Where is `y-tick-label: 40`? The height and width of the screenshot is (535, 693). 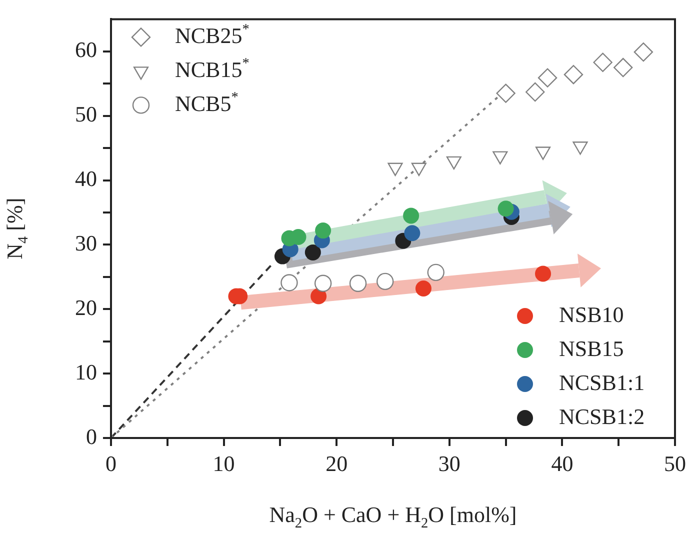
y-tick-label: 40 is located at coordinates (86, 179).